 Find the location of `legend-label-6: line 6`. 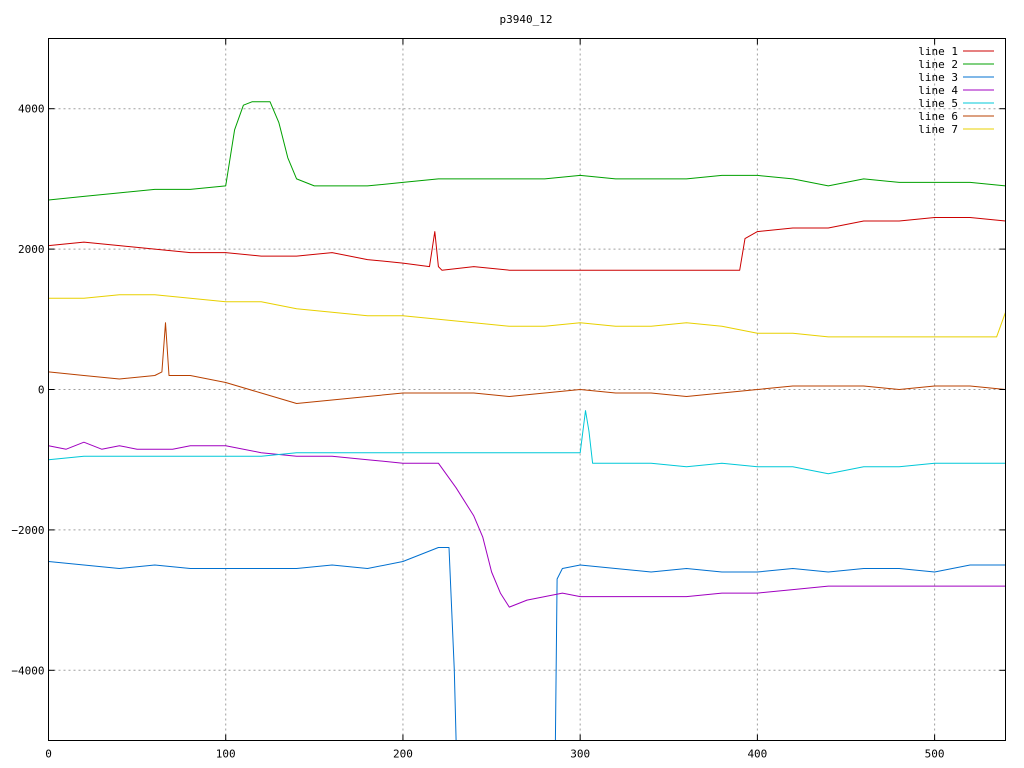

legend-label-6: line 6 is located at coordinates (938, 116).